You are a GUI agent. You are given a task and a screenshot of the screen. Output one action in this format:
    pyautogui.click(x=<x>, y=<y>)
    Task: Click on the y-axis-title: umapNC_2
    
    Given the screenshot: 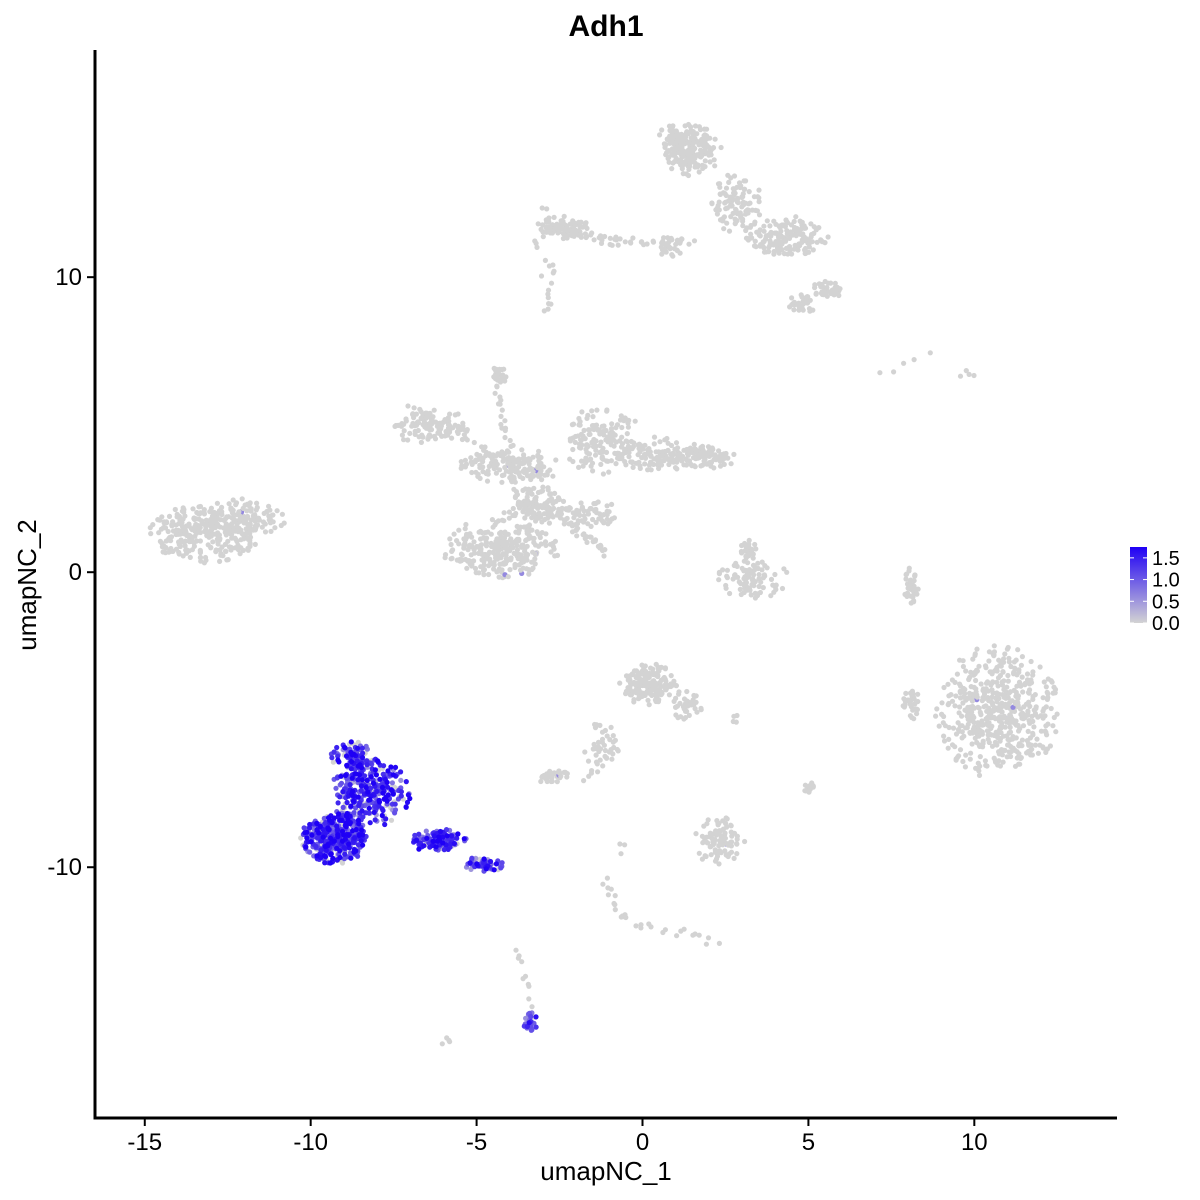 What is the action you would take?
    pyautogui.click(x=27, y=585)
    